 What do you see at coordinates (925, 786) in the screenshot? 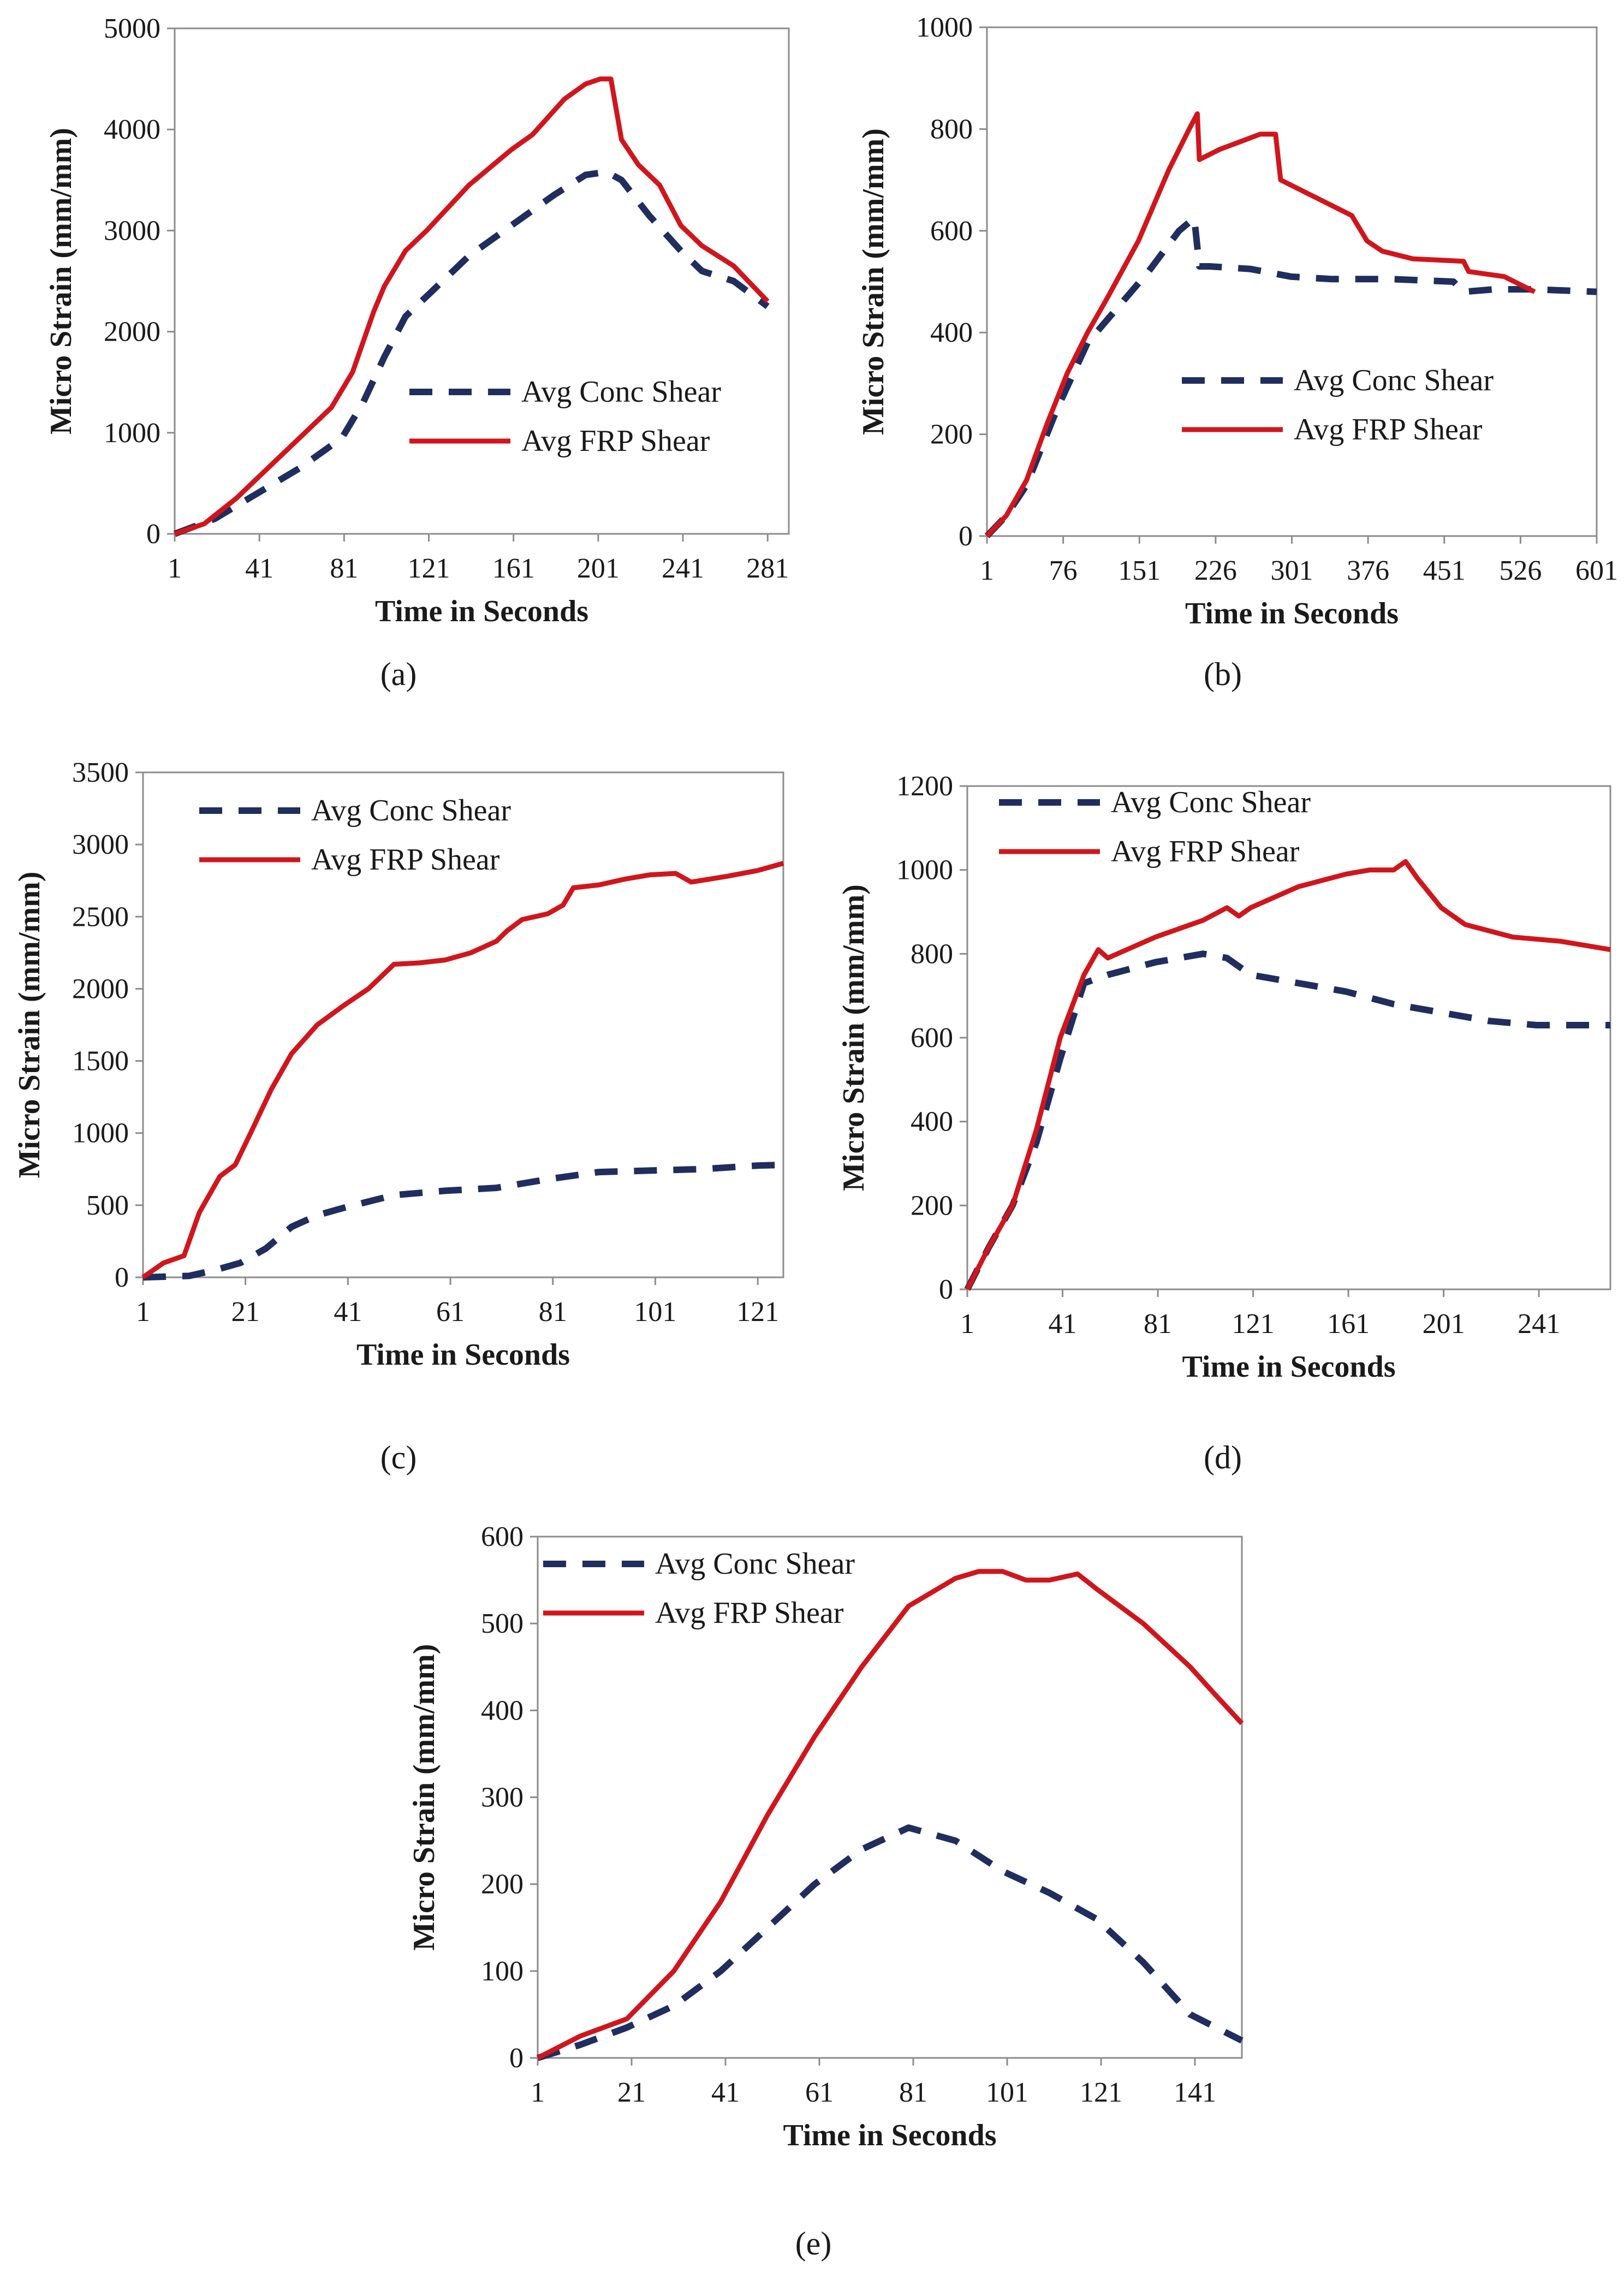
I see `y-tick-label: 1200` at bounding box center [925, 786].